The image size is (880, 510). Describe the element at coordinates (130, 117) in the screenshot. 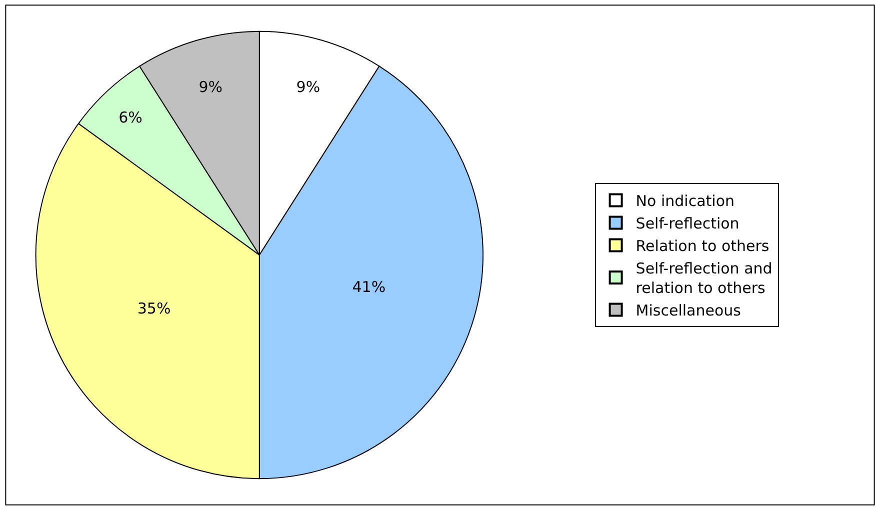

I see `data-label: 6%` at that location.